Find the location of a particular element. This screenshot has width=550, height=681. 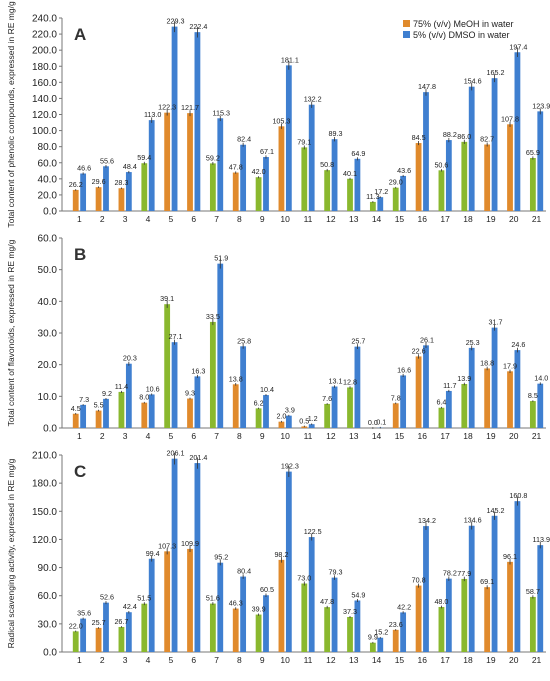

data-label-dmso: 113.9 is located at coordinates (541, 539).